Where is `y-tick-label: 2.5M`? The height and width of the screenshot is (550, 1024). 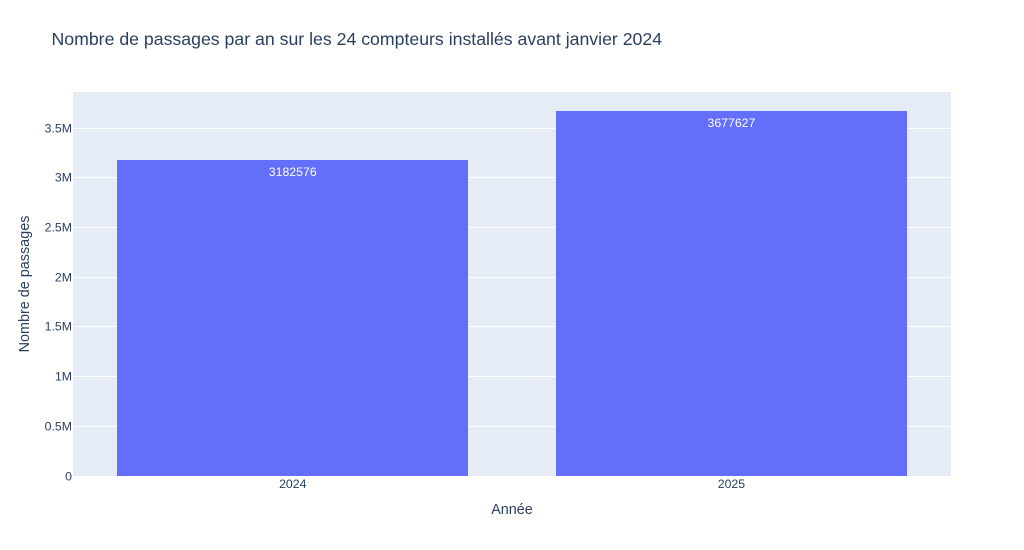 y-tick-label: 2.5M is located at coordinates (58, 227).